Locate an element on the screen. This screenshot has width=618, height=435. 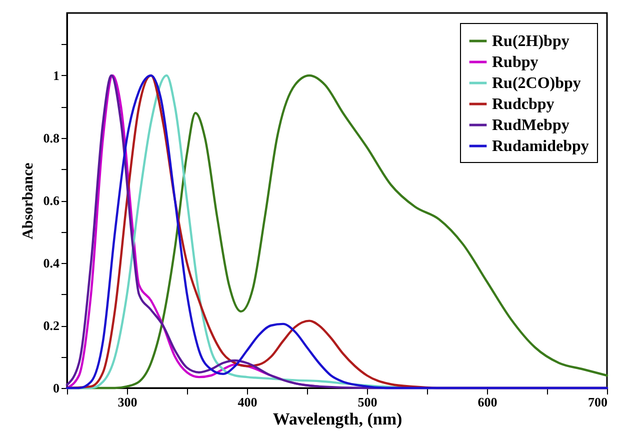
x-axis-title: Wavelength, (nm) is located at coordinates (337, 419).